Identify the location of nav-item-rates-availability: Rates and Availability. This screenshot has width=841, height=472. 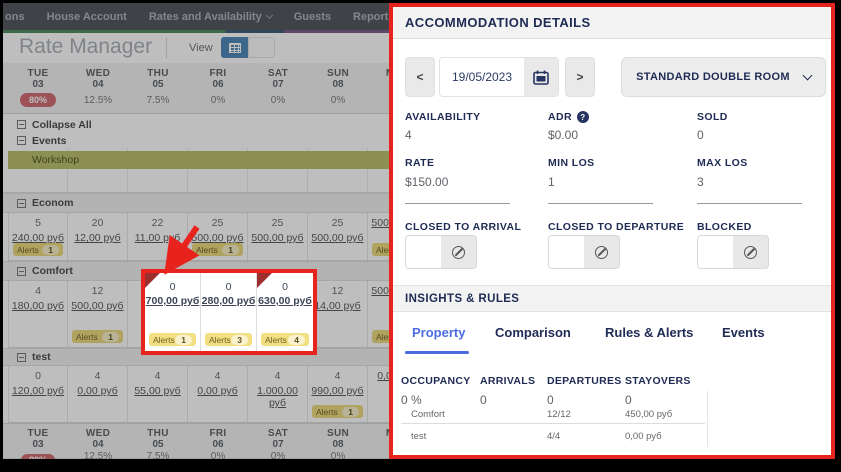
(211, 17).